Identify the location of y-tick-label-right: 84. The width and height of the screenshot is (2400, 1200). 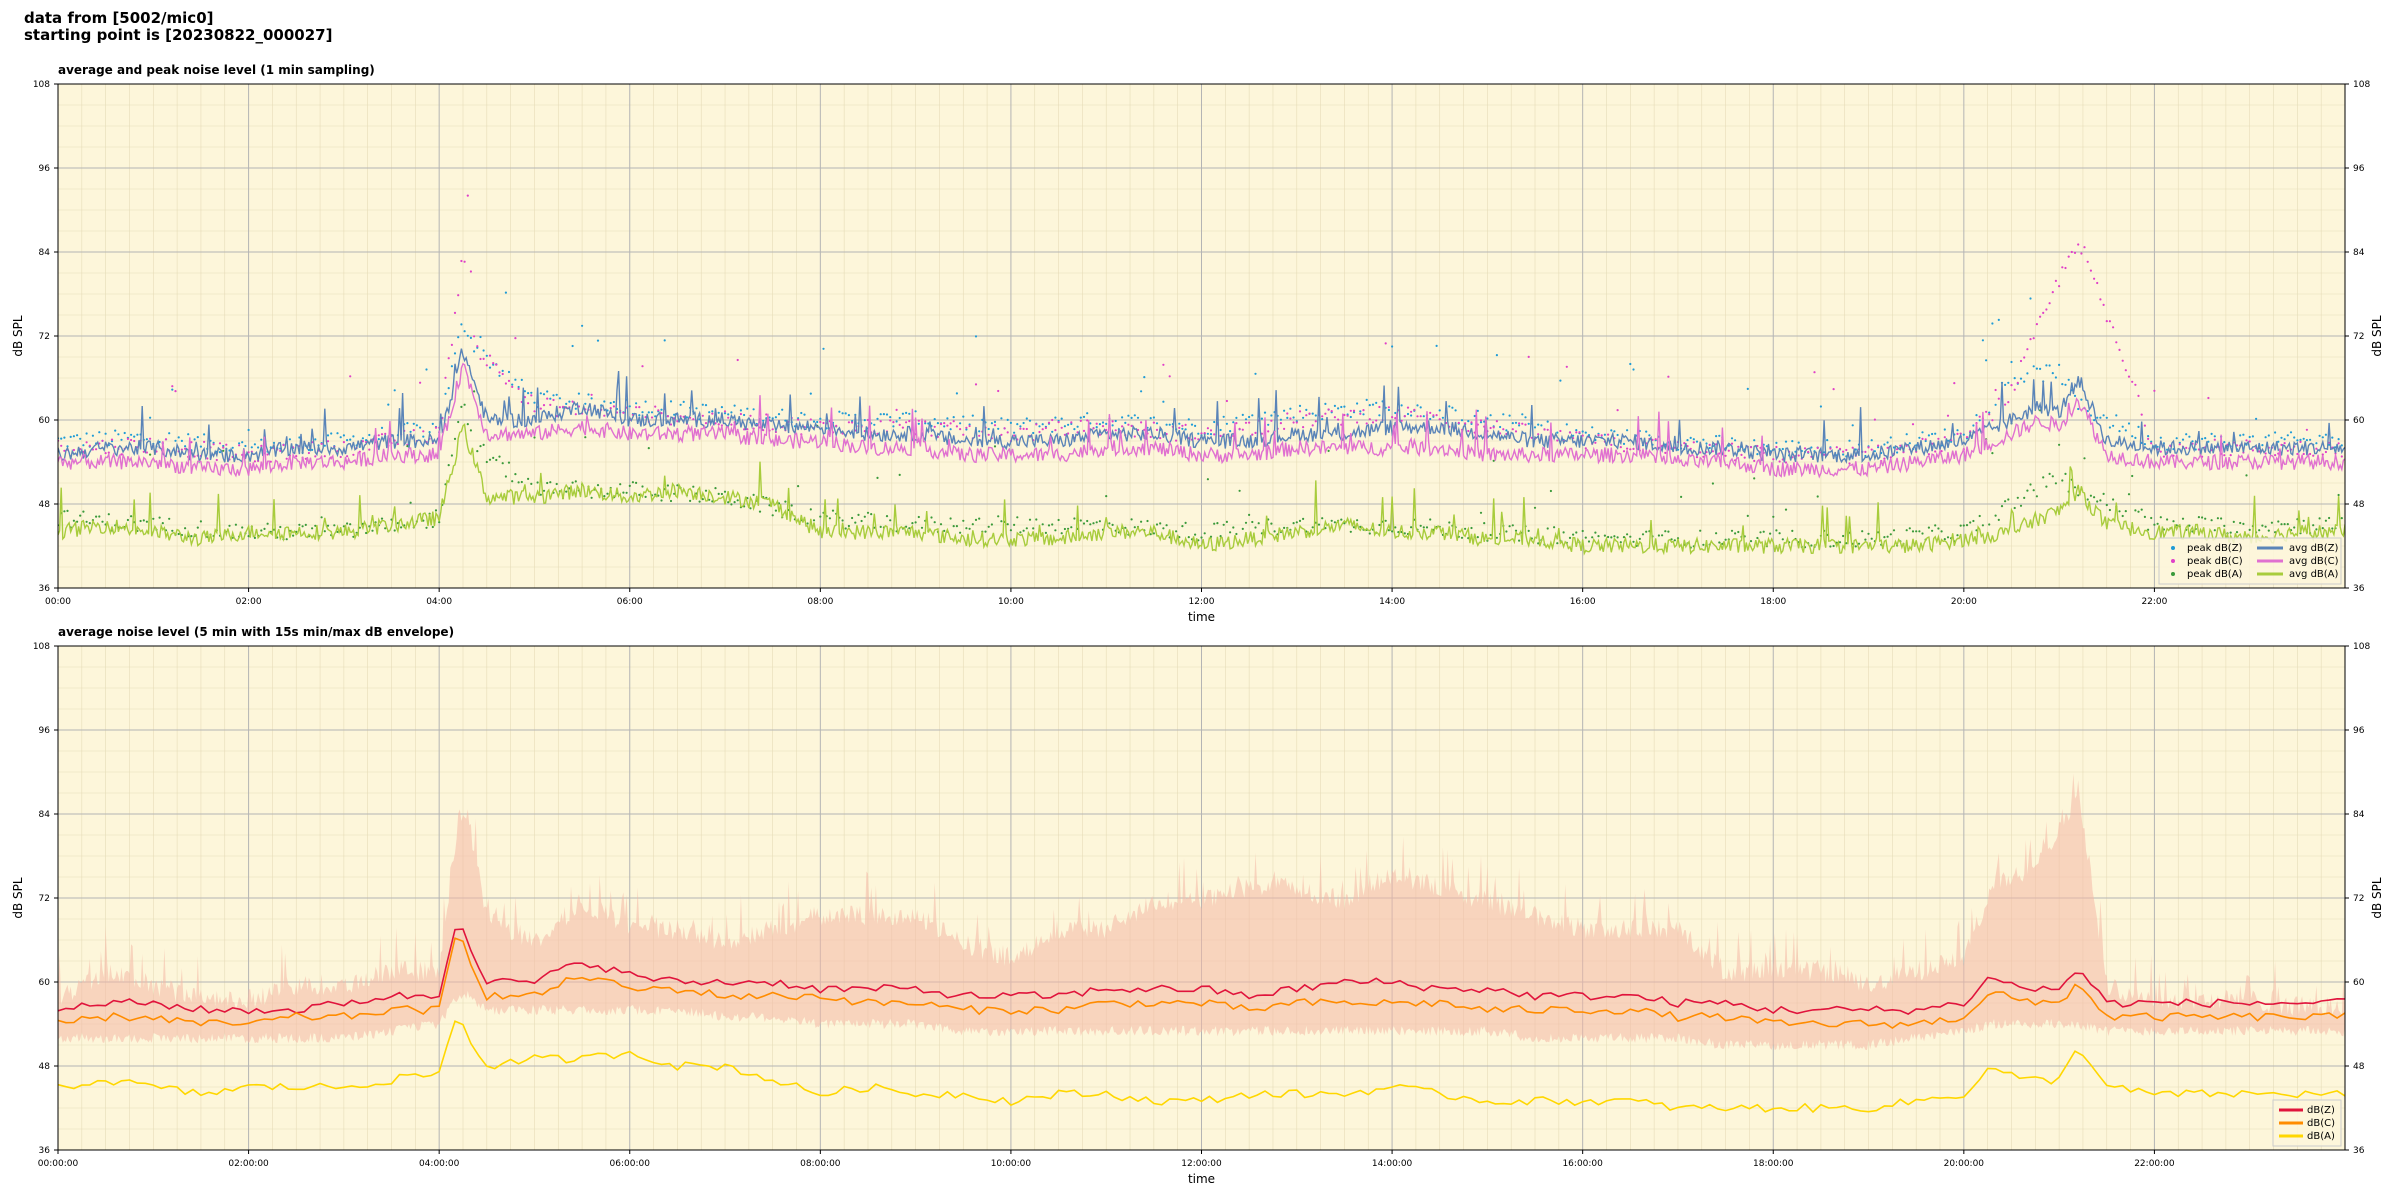
(2359, 815).